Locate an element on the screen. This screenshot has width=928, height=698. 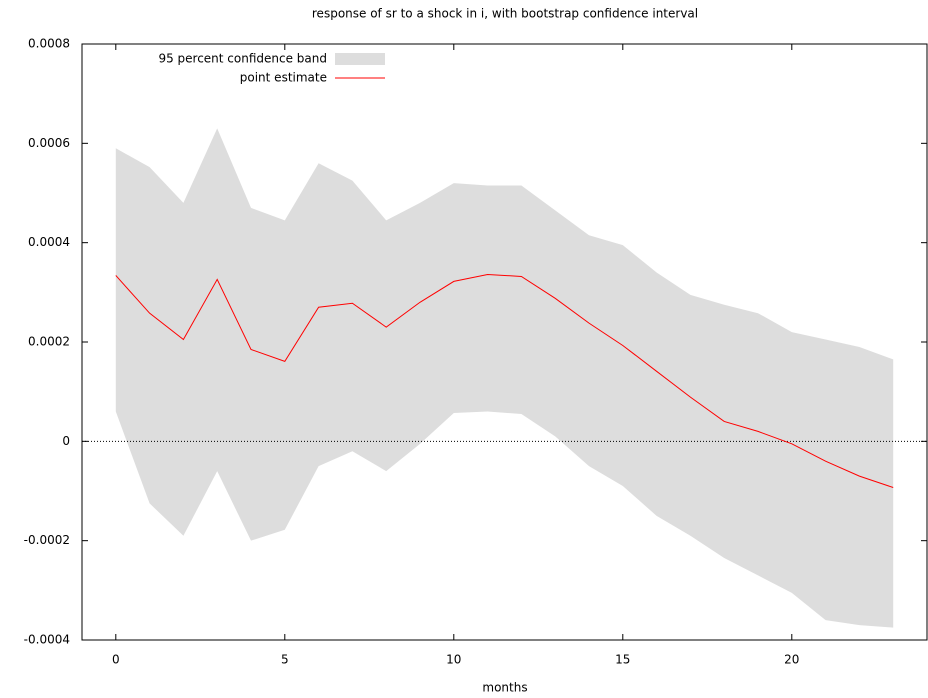
y-tick-label: 0.0008 is located at coordinates (49, 44).